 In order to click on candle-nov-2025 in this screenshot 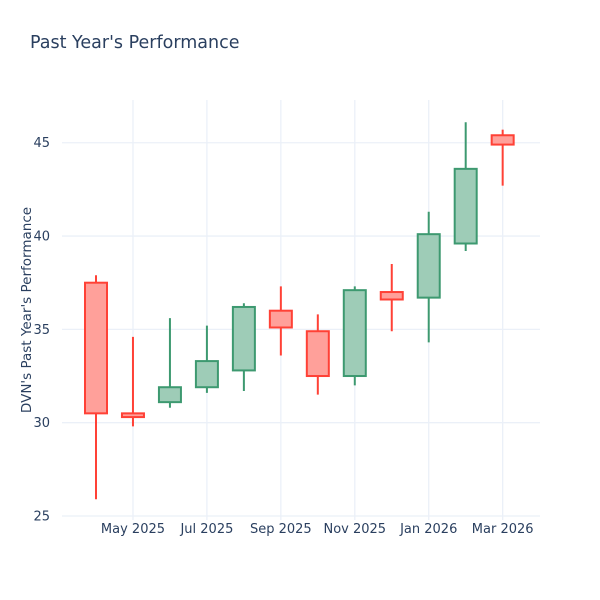, I will do `click(354, 336)`.